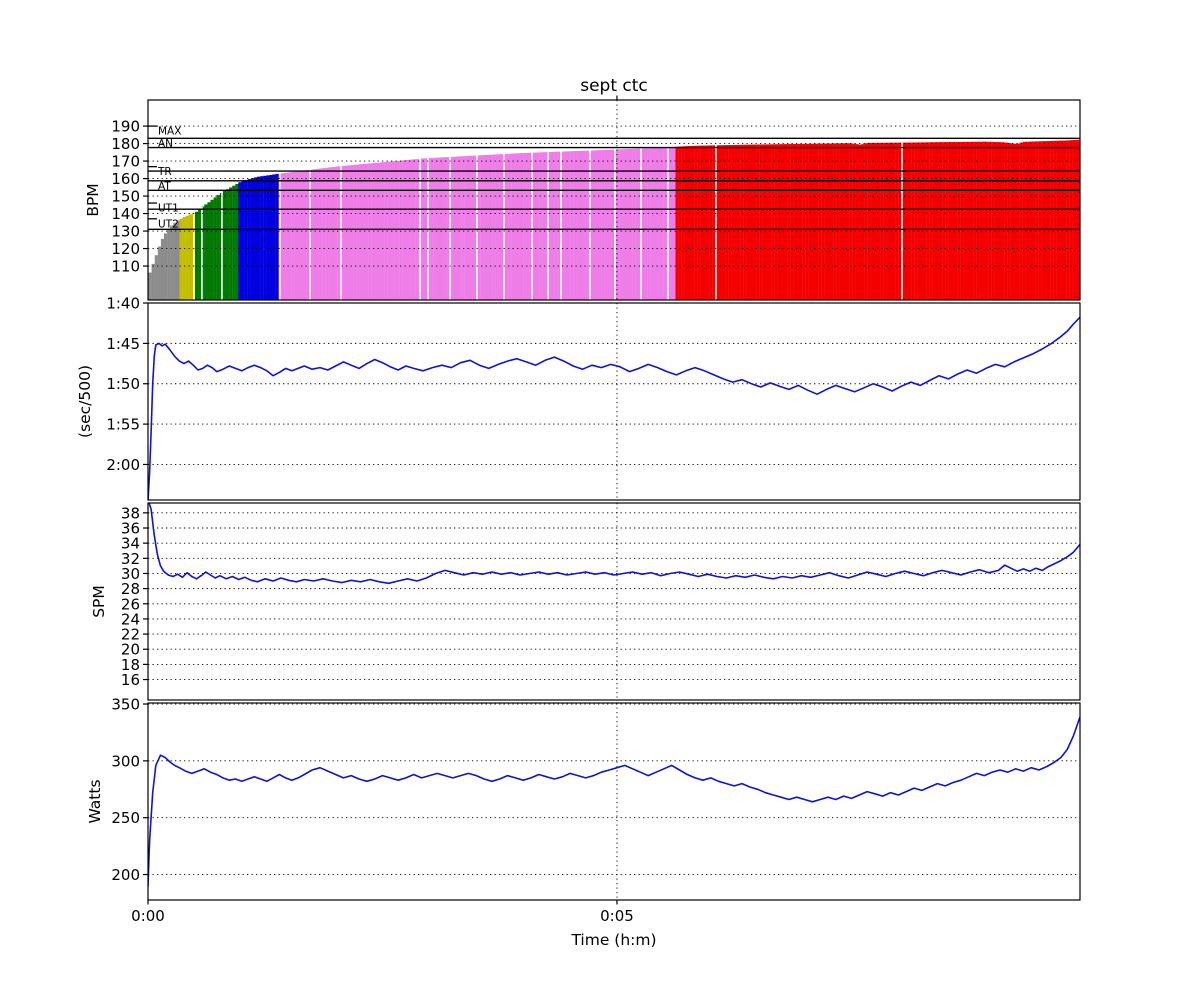 The width and height of the screenshot is (1200, 1004). I want to click on power-ylabel: Watts, so click(95, 801).